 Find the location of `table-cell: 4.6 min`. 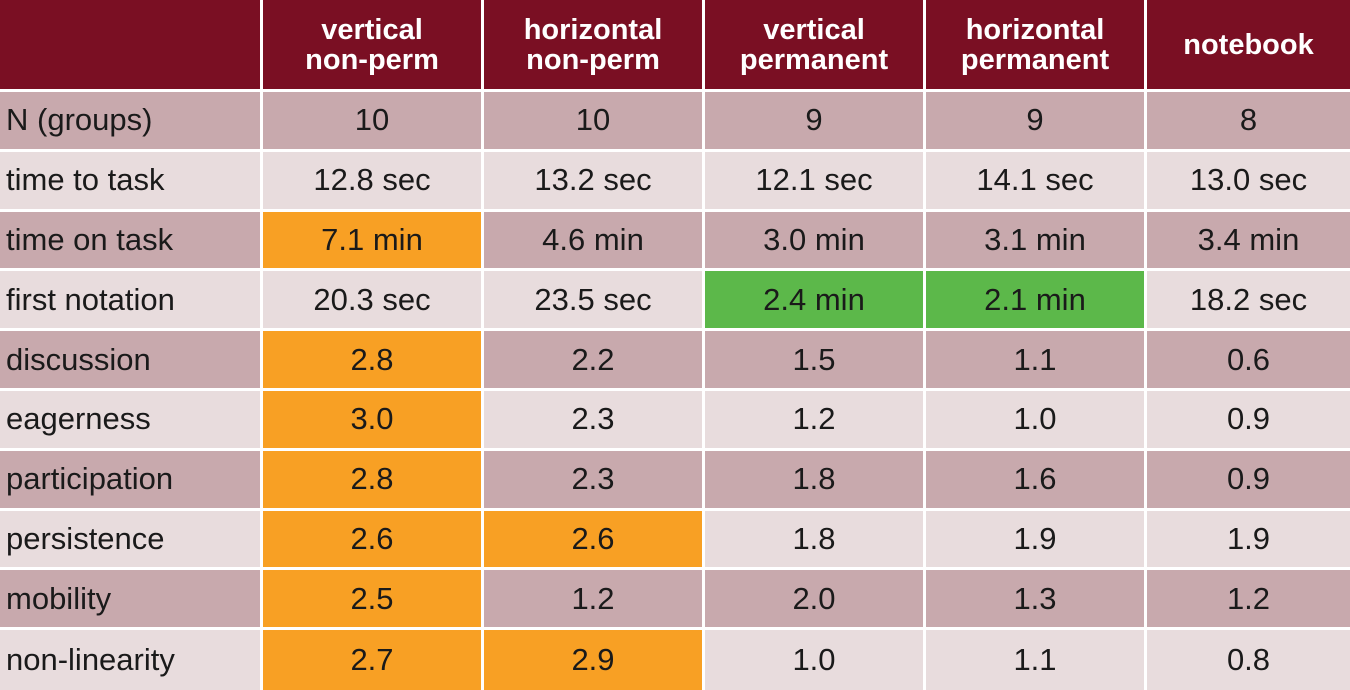

table-cell: 4.6 min is located at coordinates (594, 241).